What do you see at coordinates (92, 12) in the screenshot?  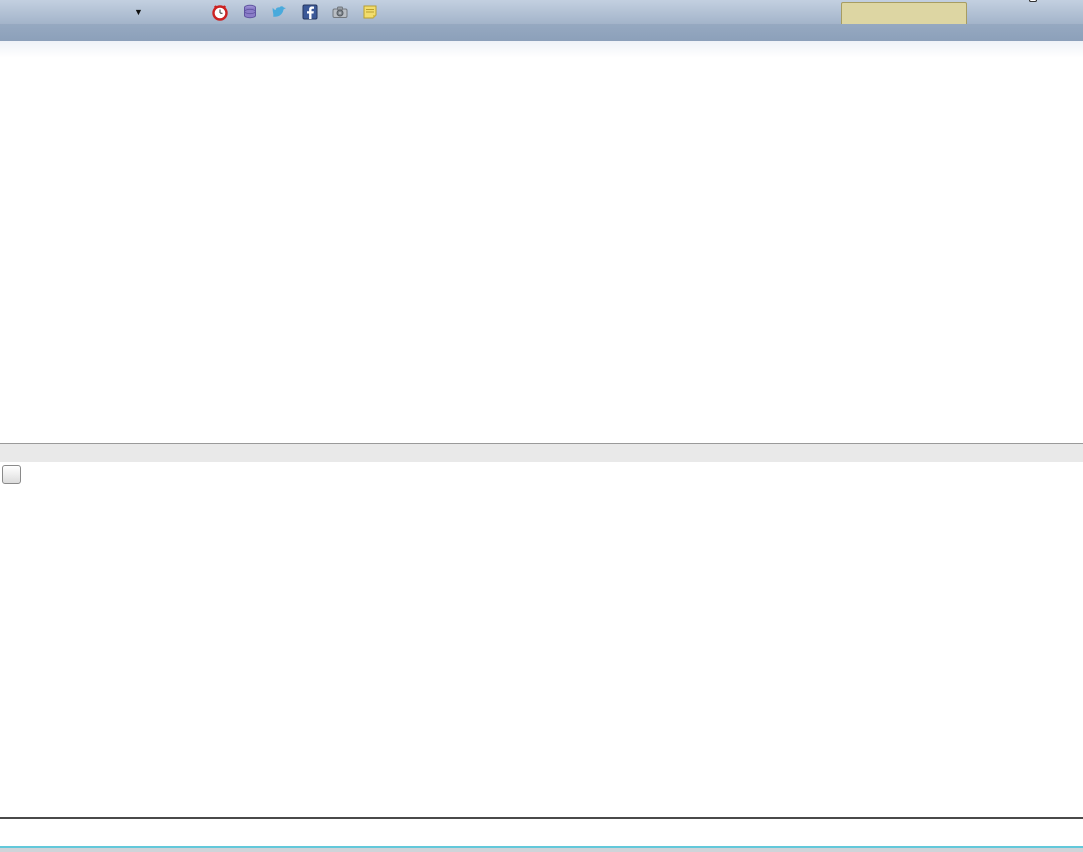 I see `period-dropdown: ▼` at bounding box center [92, 12].